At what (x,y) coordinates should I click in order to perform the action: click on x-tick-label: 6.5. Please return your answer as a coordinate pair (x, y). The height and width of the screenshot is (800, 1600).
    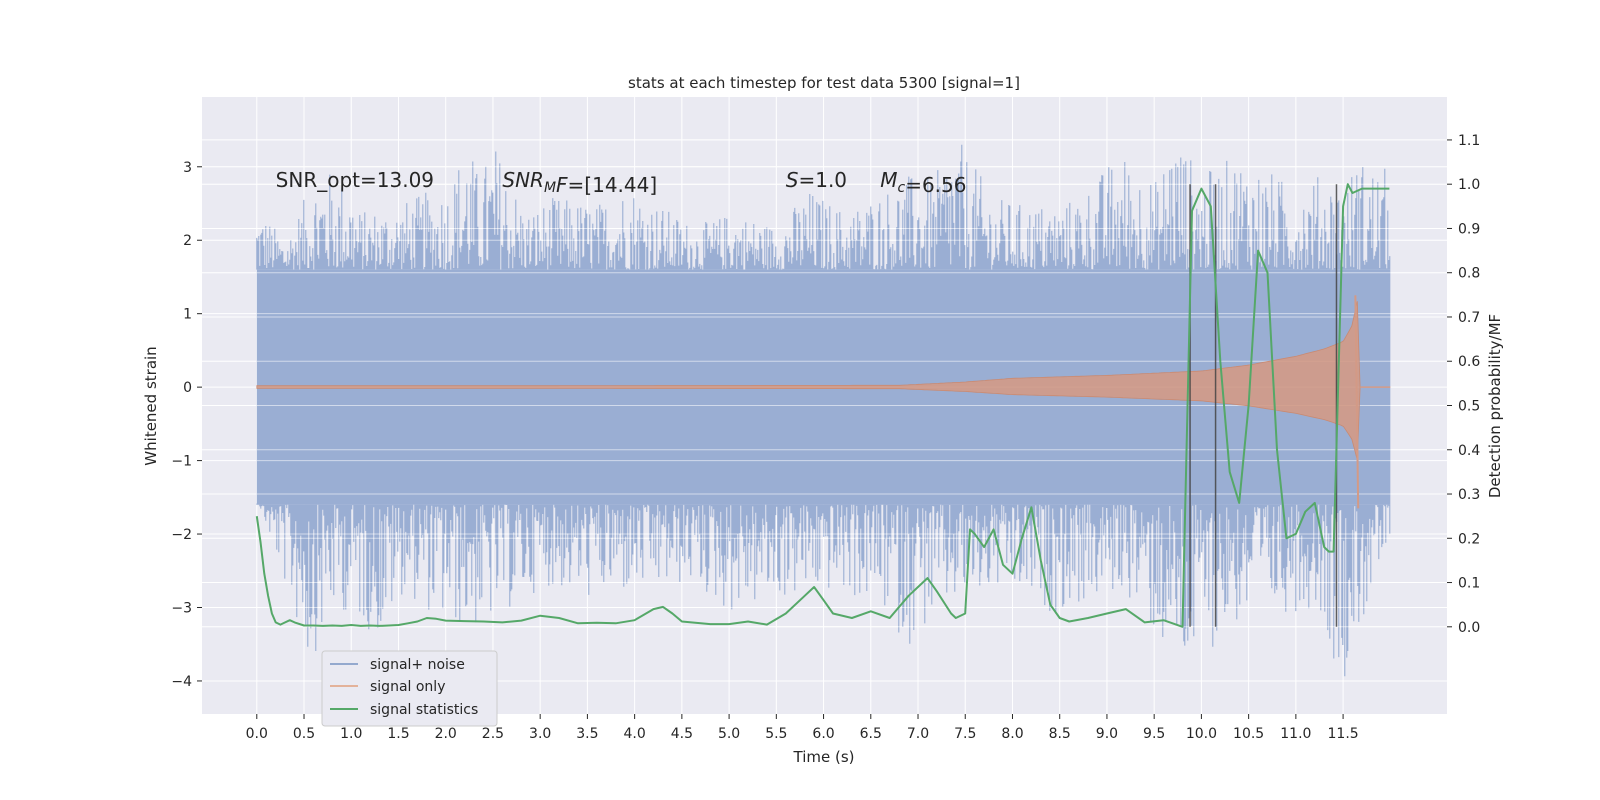
    Looking at the image, I should click on (871, 734).